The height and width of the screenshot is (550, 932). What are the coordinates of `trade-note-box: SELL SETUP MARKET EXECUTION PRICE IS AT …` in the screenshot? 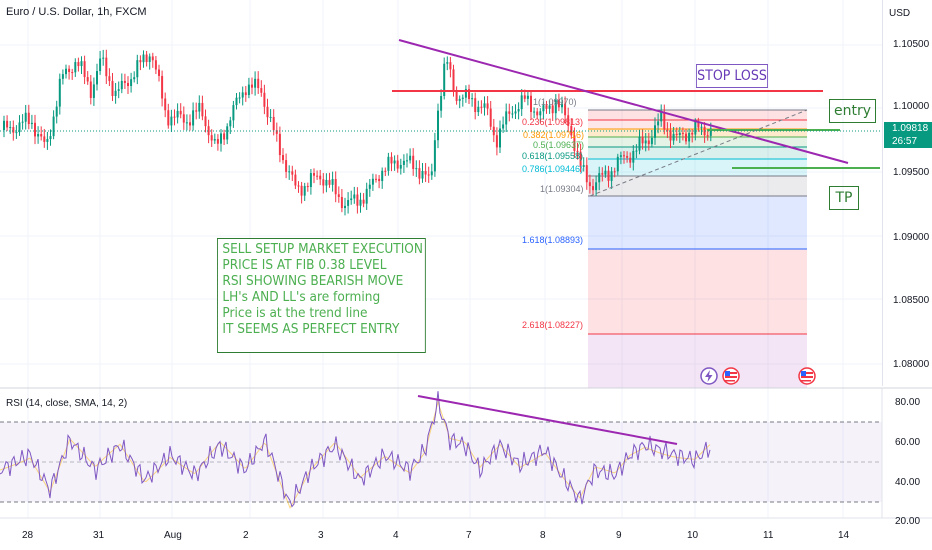 It's located at (321, 295).